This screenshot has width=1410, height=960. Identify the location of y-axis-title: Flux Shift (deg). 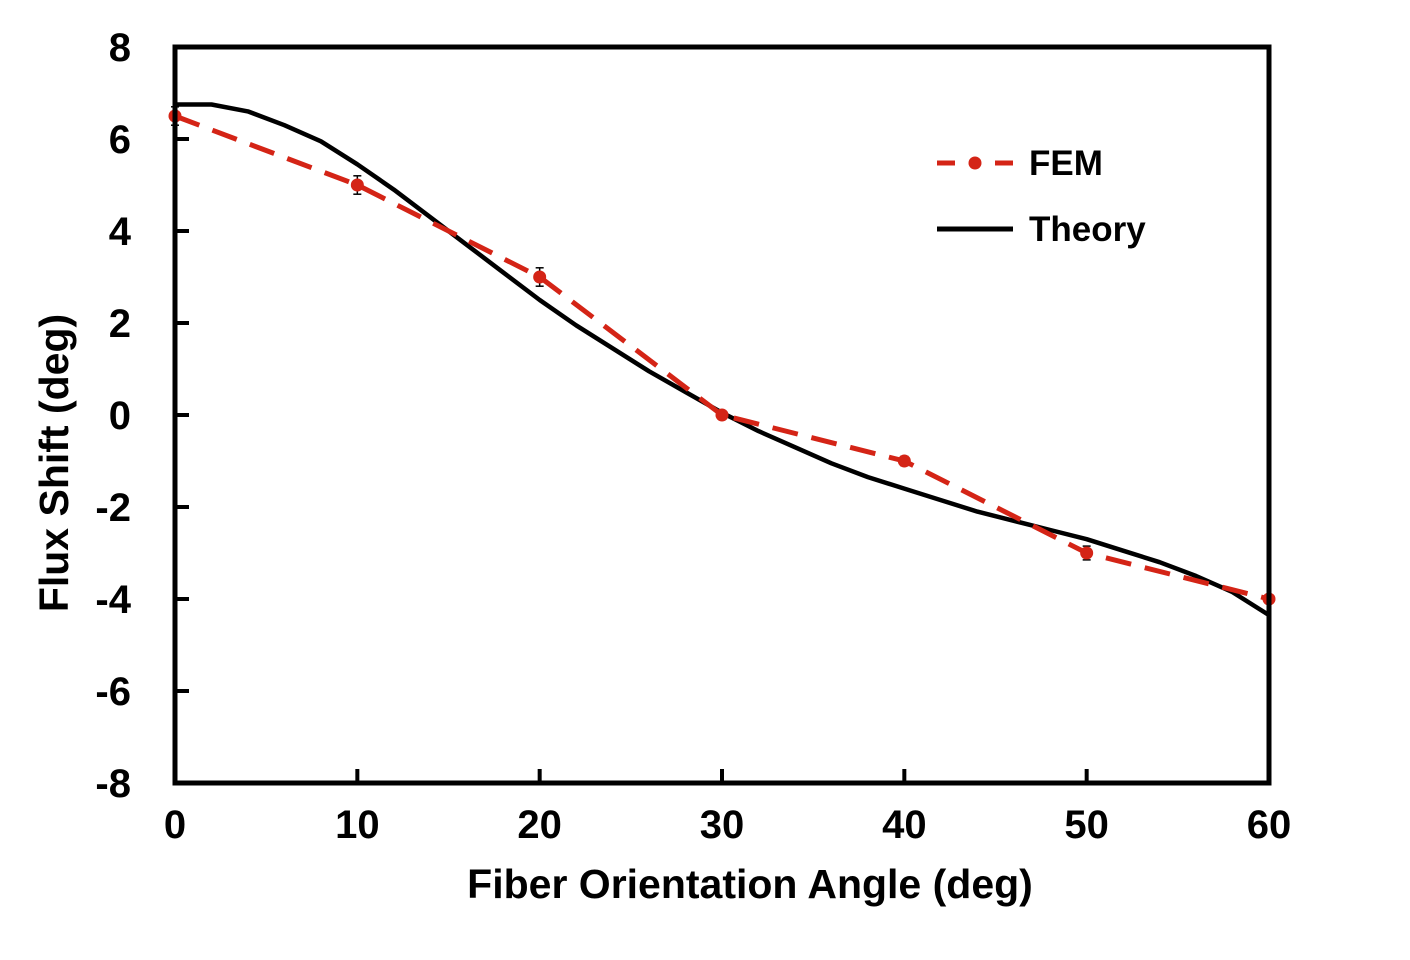
(54, 463).